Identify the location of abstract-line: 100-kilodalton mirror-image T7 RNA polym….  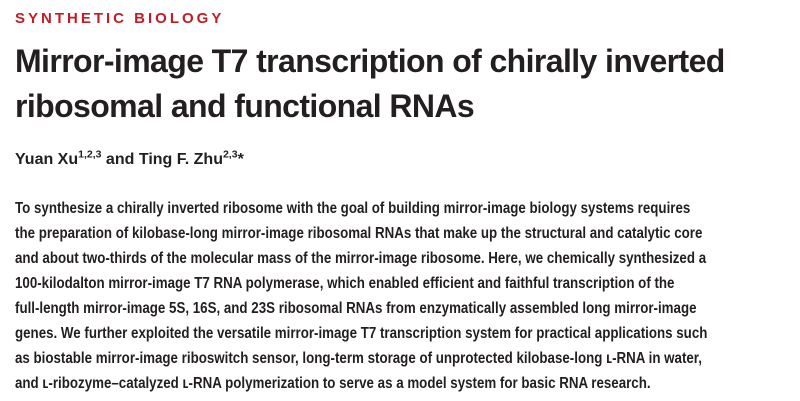
(345, 283).